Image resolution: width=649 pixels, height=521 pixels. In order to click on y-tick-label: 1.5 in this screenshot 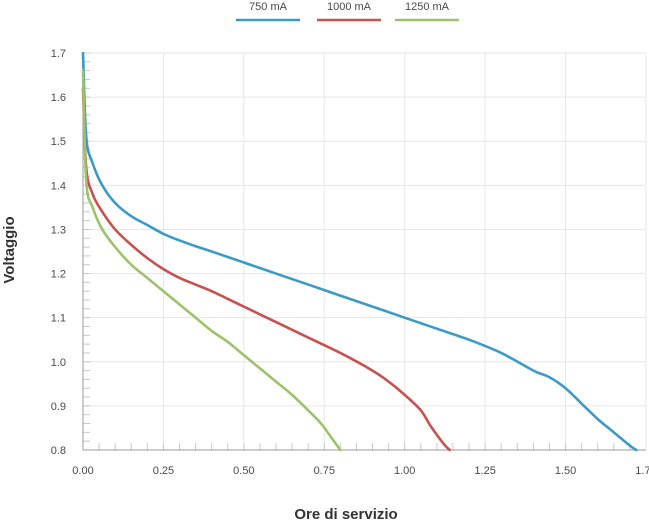, I will do `click(58, 142)`.